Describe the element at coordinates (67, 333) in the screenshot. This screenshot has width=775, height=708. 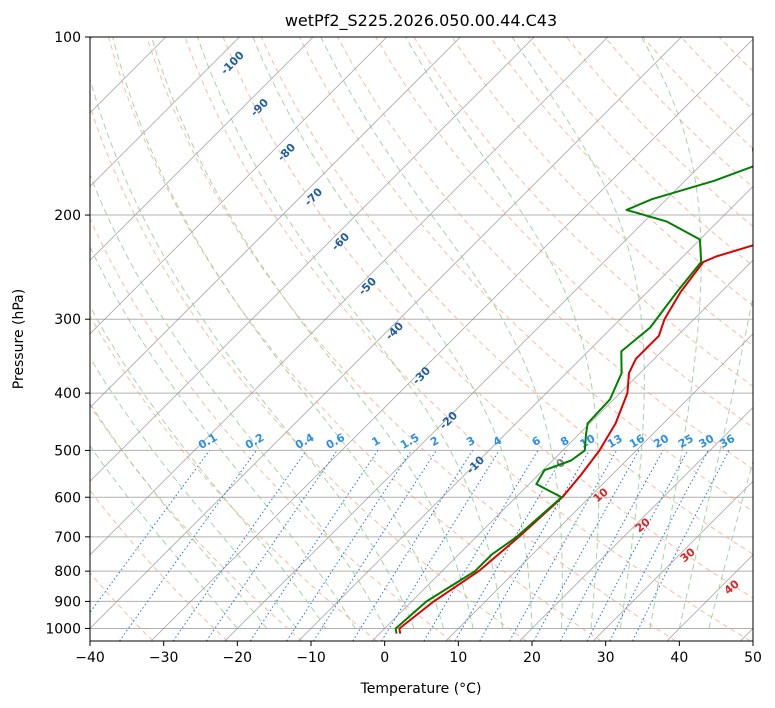
I see `y-axis: 100 200 300 400 500 600 700 800 900 1000` at that location.